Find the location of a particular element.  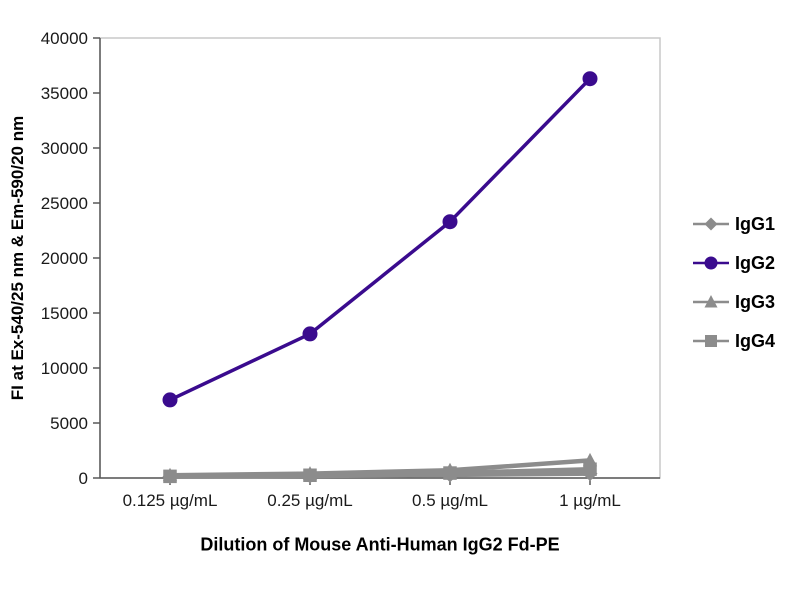

x-tick-label: 1 µg/mL is located at coordinates (590, 500).